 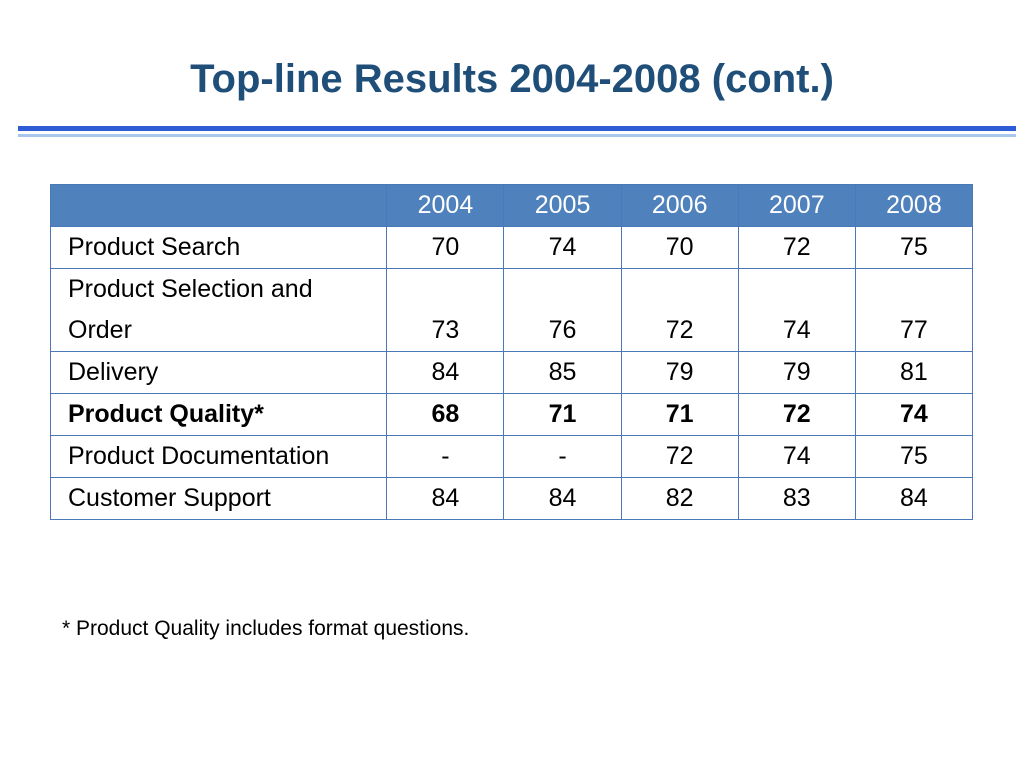 I want to click on table-row: Delivery 84 85 79 79 81, so click(x=511, y=372).